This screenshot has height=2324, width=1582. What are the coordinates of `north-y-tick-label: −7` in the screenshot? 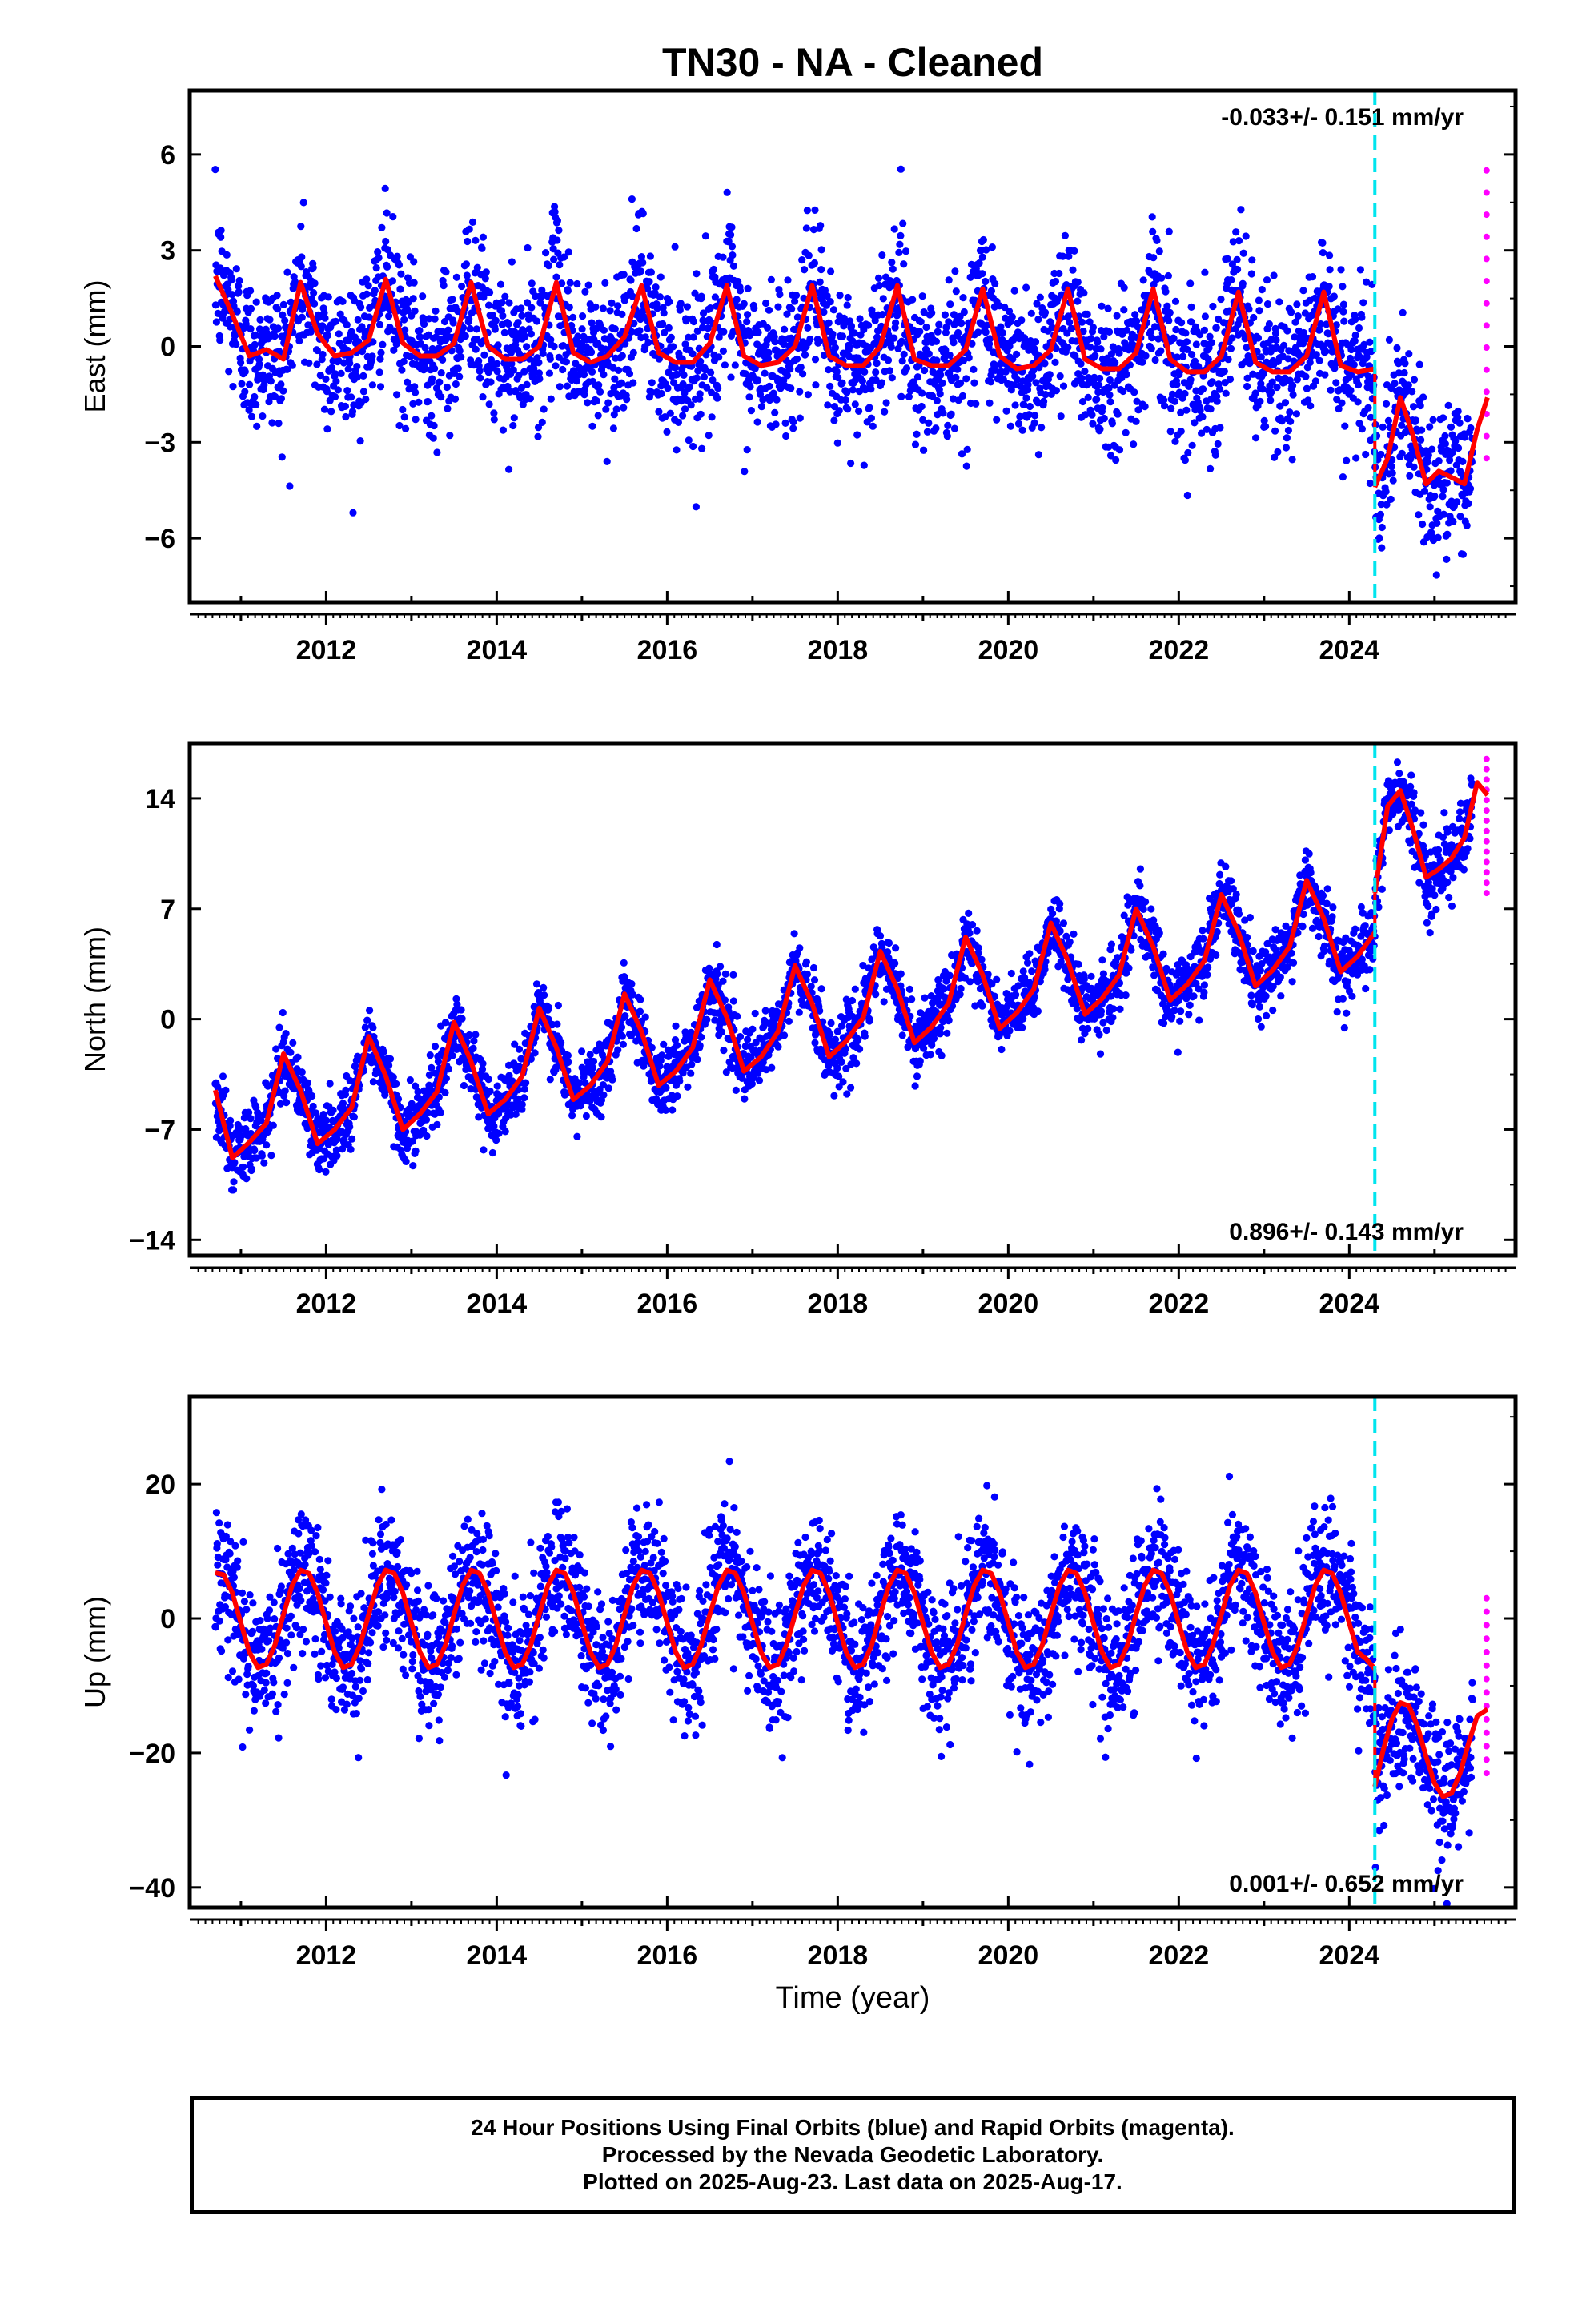 It's located at (159, 1130).